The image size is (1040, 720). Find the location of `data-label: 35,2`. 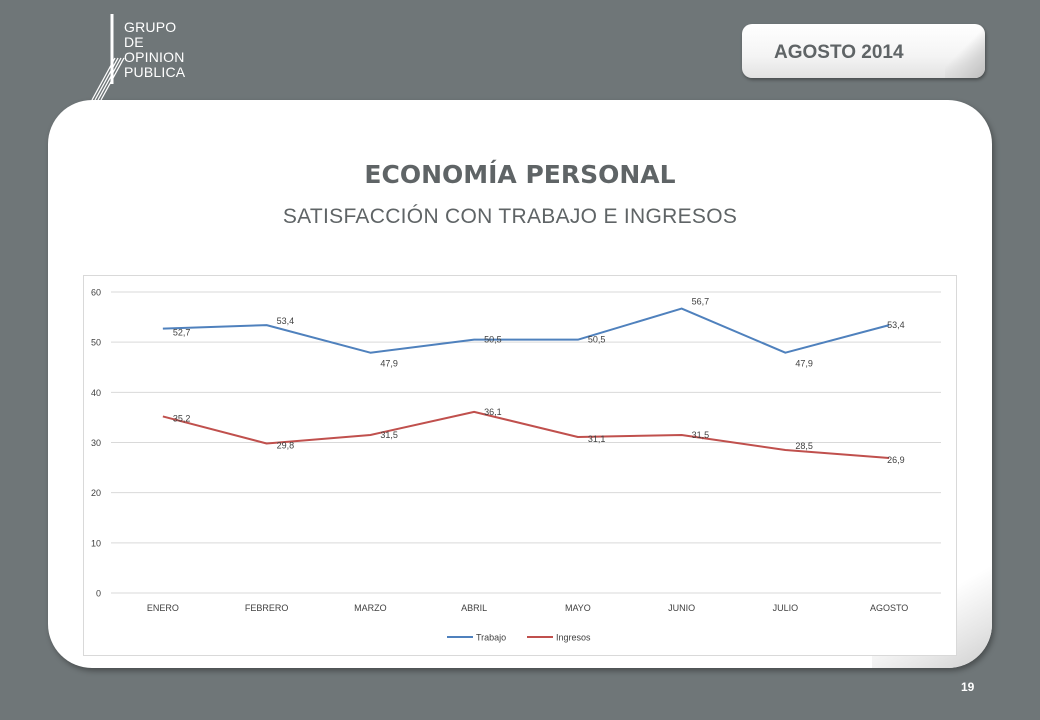

data-label: 35,2 is located at coordinates (182, 418).